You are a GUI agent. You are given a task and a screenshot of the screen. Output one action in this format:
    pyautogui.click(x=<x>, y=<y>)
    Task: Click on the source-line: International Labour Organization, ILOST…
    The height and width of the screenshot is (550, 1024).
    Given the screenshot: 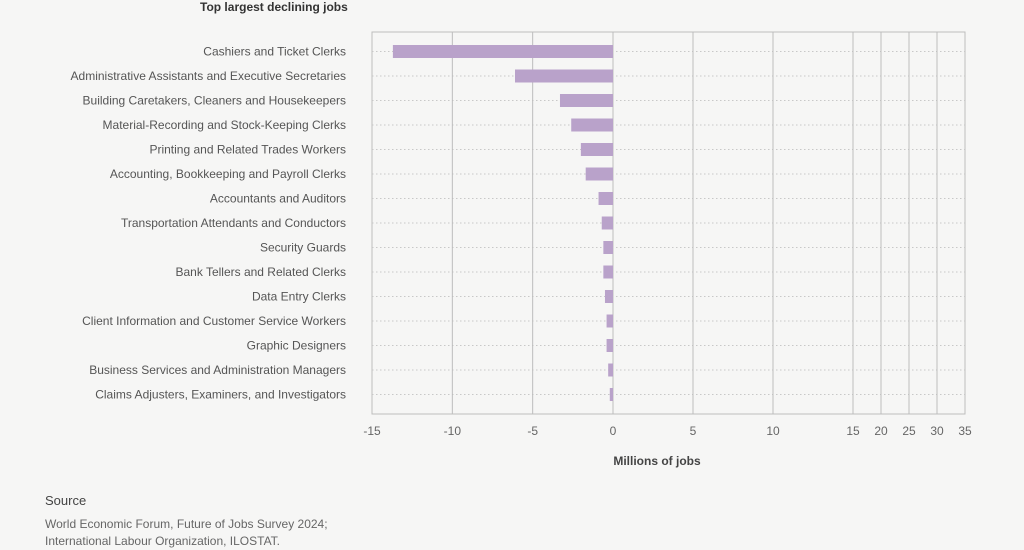 What is the action you would take?
    pyautogui.click(x=163, y=541)
    